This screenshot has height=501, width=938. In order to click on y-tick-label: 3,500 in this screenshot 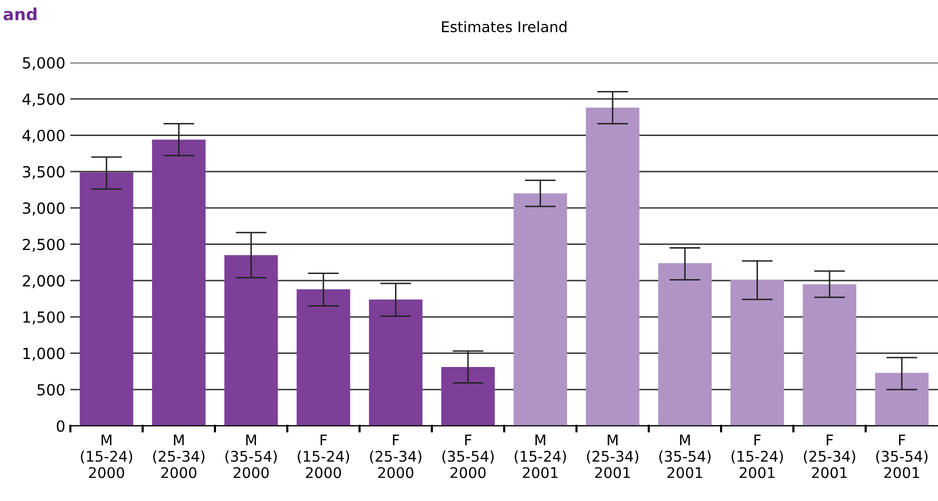, I will do `click(43, 173)`.